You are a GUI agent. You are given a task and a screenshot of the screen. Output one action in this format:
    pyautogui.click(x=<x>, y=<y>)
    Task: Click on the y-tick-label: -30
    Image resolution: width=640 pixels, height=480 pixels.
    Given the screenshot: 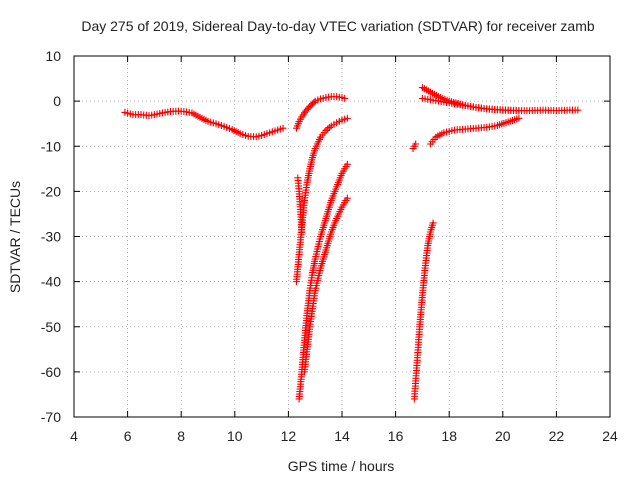 What is the action you would take?
    pyautogui.click(x=51, y=237)
    